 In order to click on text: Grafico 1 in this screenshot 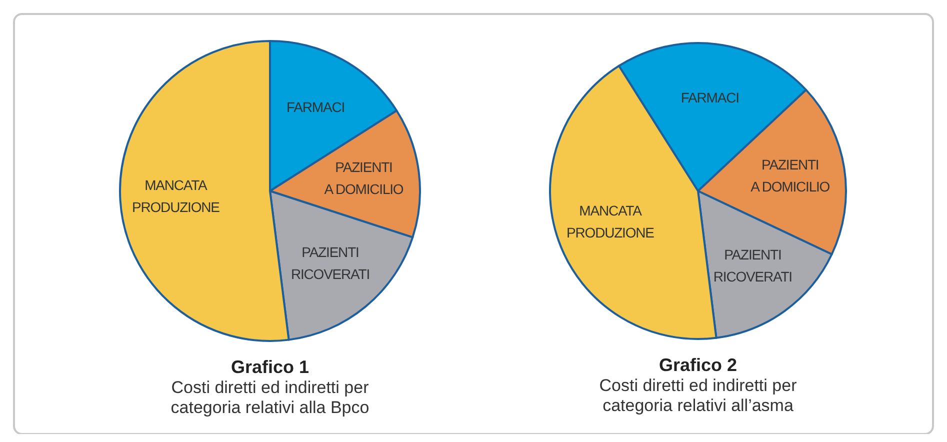, I will do `click(270, 367)`.